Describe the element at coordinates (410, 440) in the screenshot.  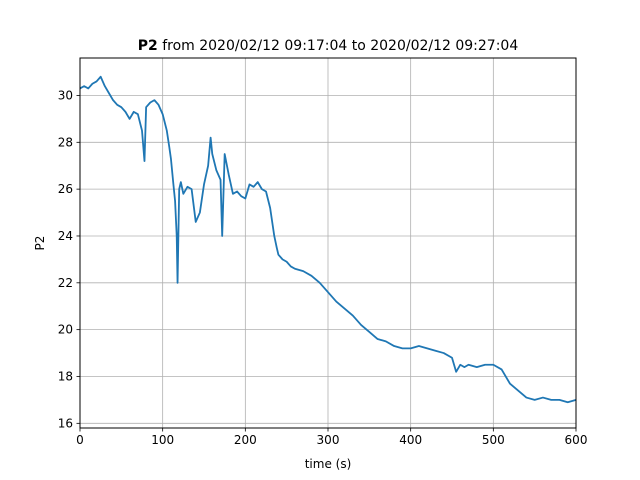
I see `x-tick-label: 400` at that location.